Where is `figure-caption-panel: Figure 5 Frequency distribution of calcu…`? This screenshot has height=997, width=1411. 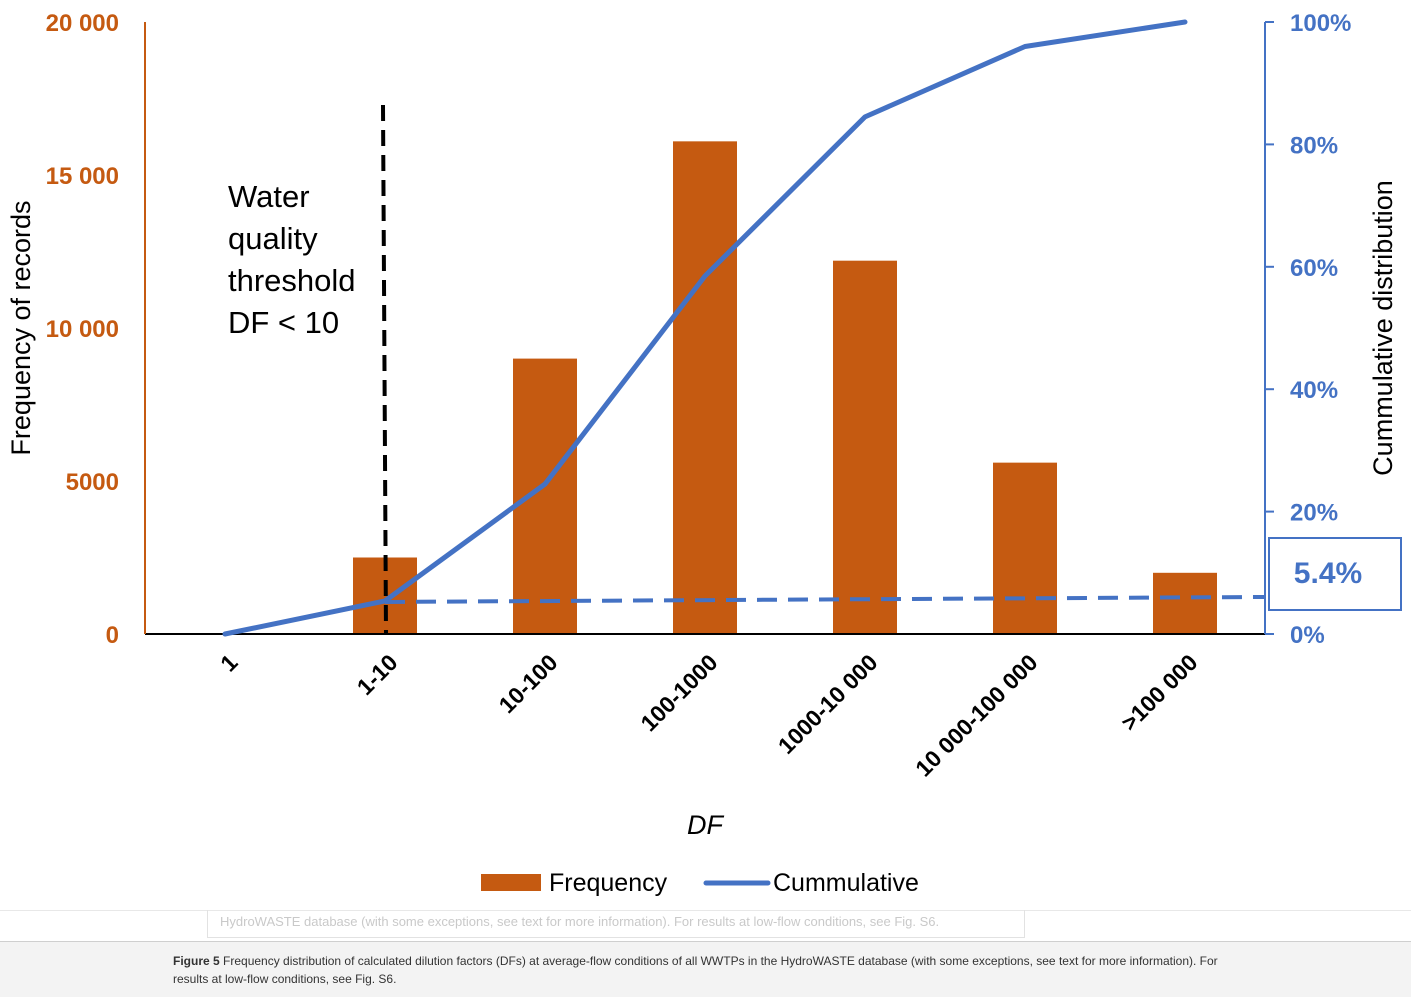
figure-caption-panel: Figure 5 Frequency distribution of calcu… is located at coordinates (705, 969).